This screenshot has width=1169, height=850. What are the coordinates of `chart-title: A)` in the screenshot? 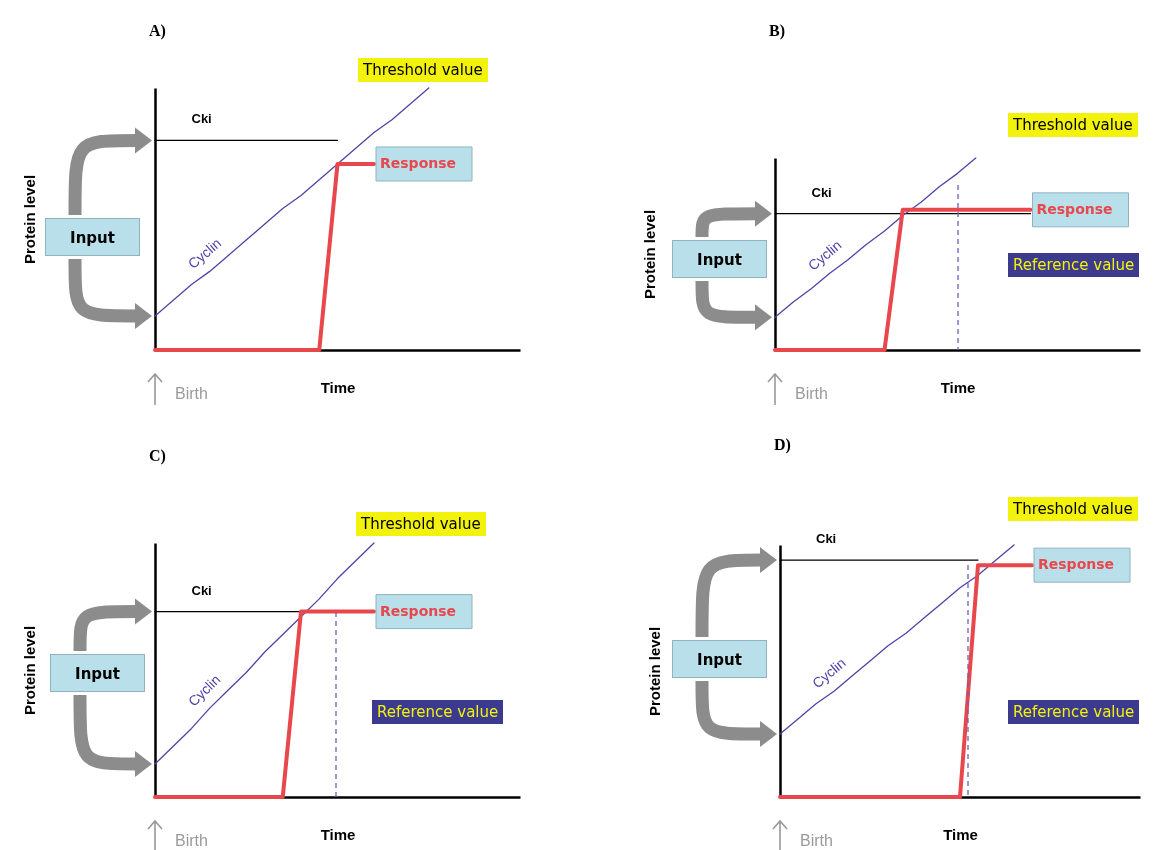 It's located at (157, 31).